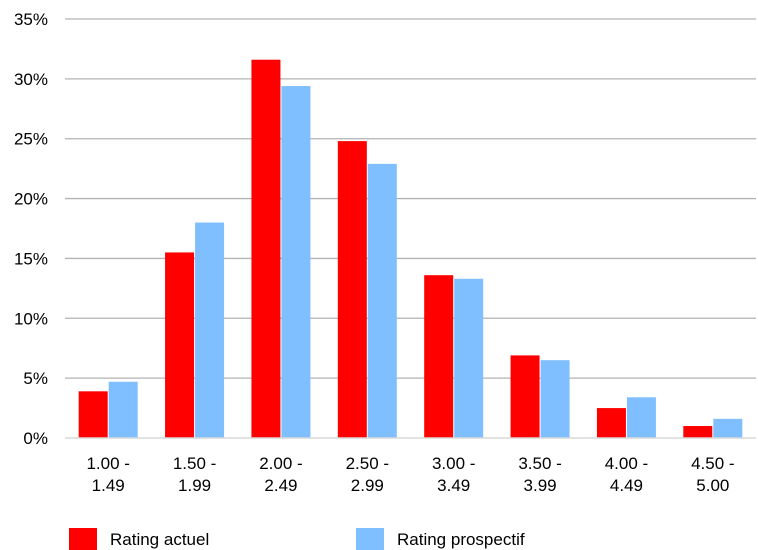  What do you see at coordinates (31, 79) in the screenshot?
I see `y-tick-label: 30%` at bounding box center [31, 79].